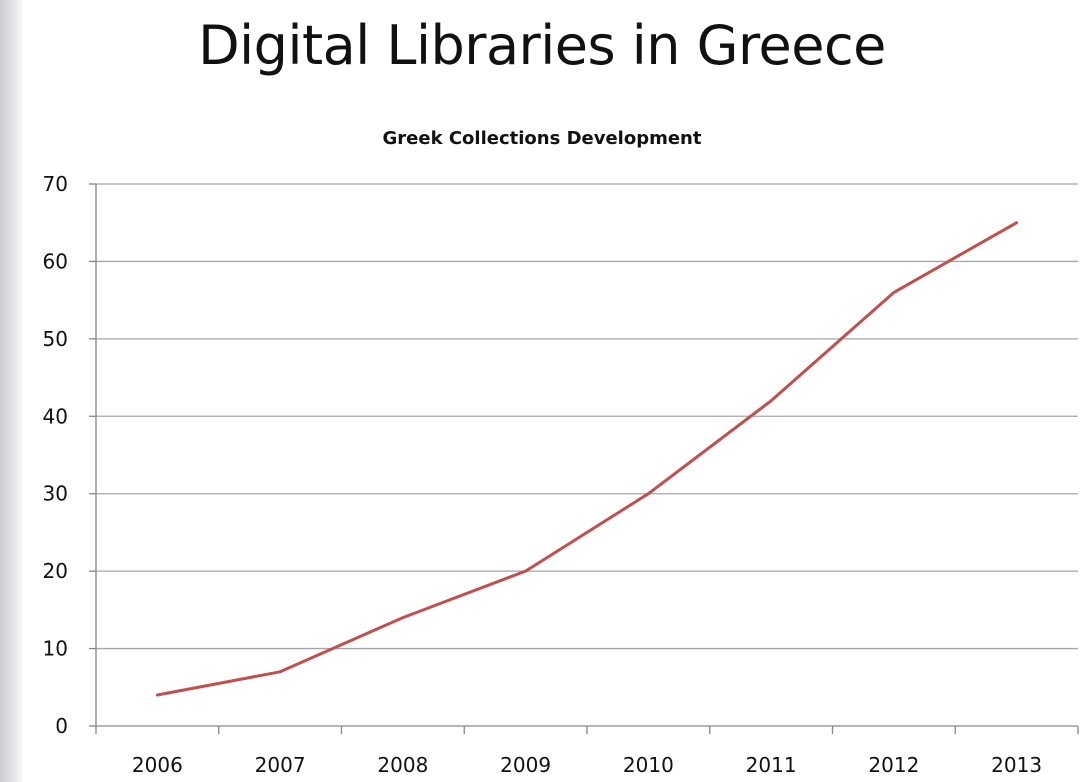 This screenshot has width=1084, height=782. I want to click on y-tick-label: 30, so click(55, 494).